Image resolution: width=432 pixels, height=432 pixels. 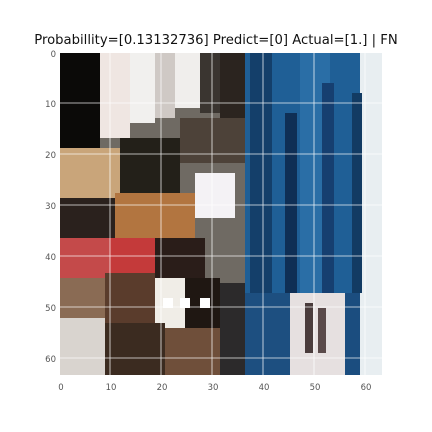 What do you see at coordinates (50, 207) in the screenshot?
I see `y-tick-30: 30` at bounding box center [50, 207].